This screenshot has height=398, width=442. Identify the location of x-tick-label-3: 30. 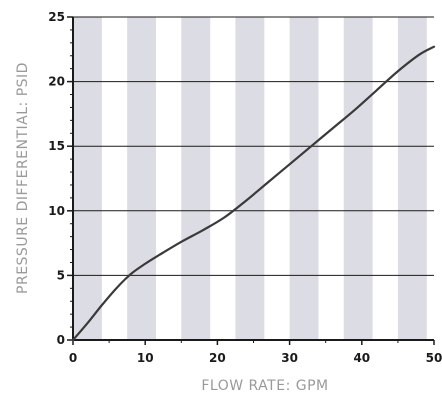
(289, 358).